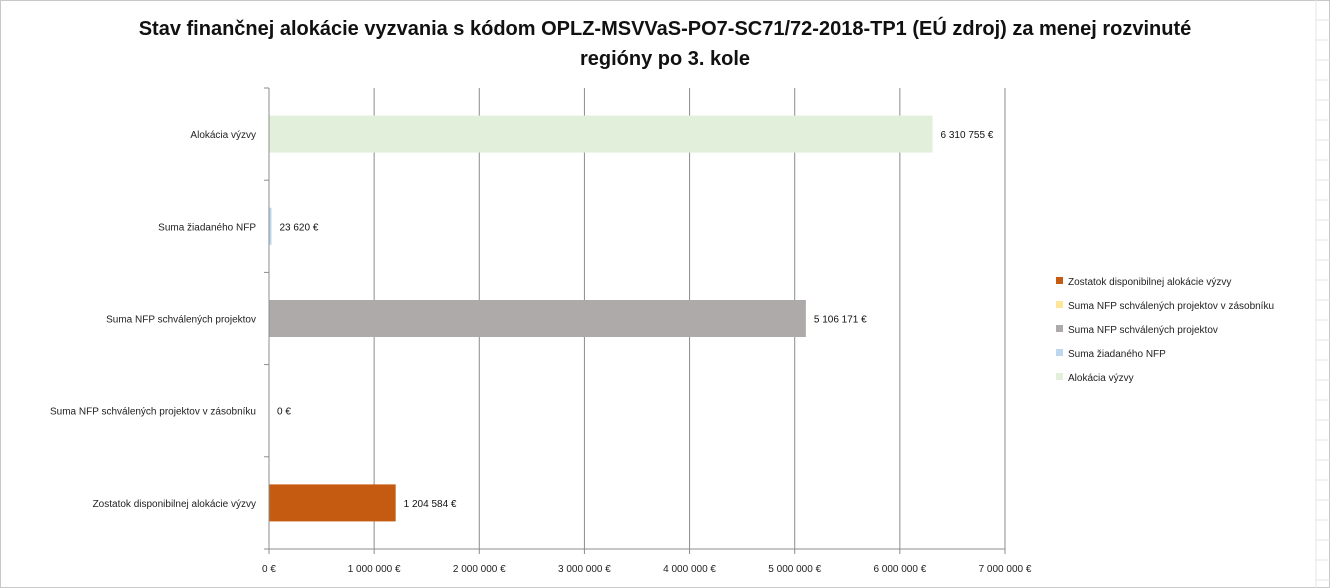  What do you see at coordinates (689, 569) in the screenshot?
I see `x-tick-label: 4 000 000 €` at bounding box center [689, 569].